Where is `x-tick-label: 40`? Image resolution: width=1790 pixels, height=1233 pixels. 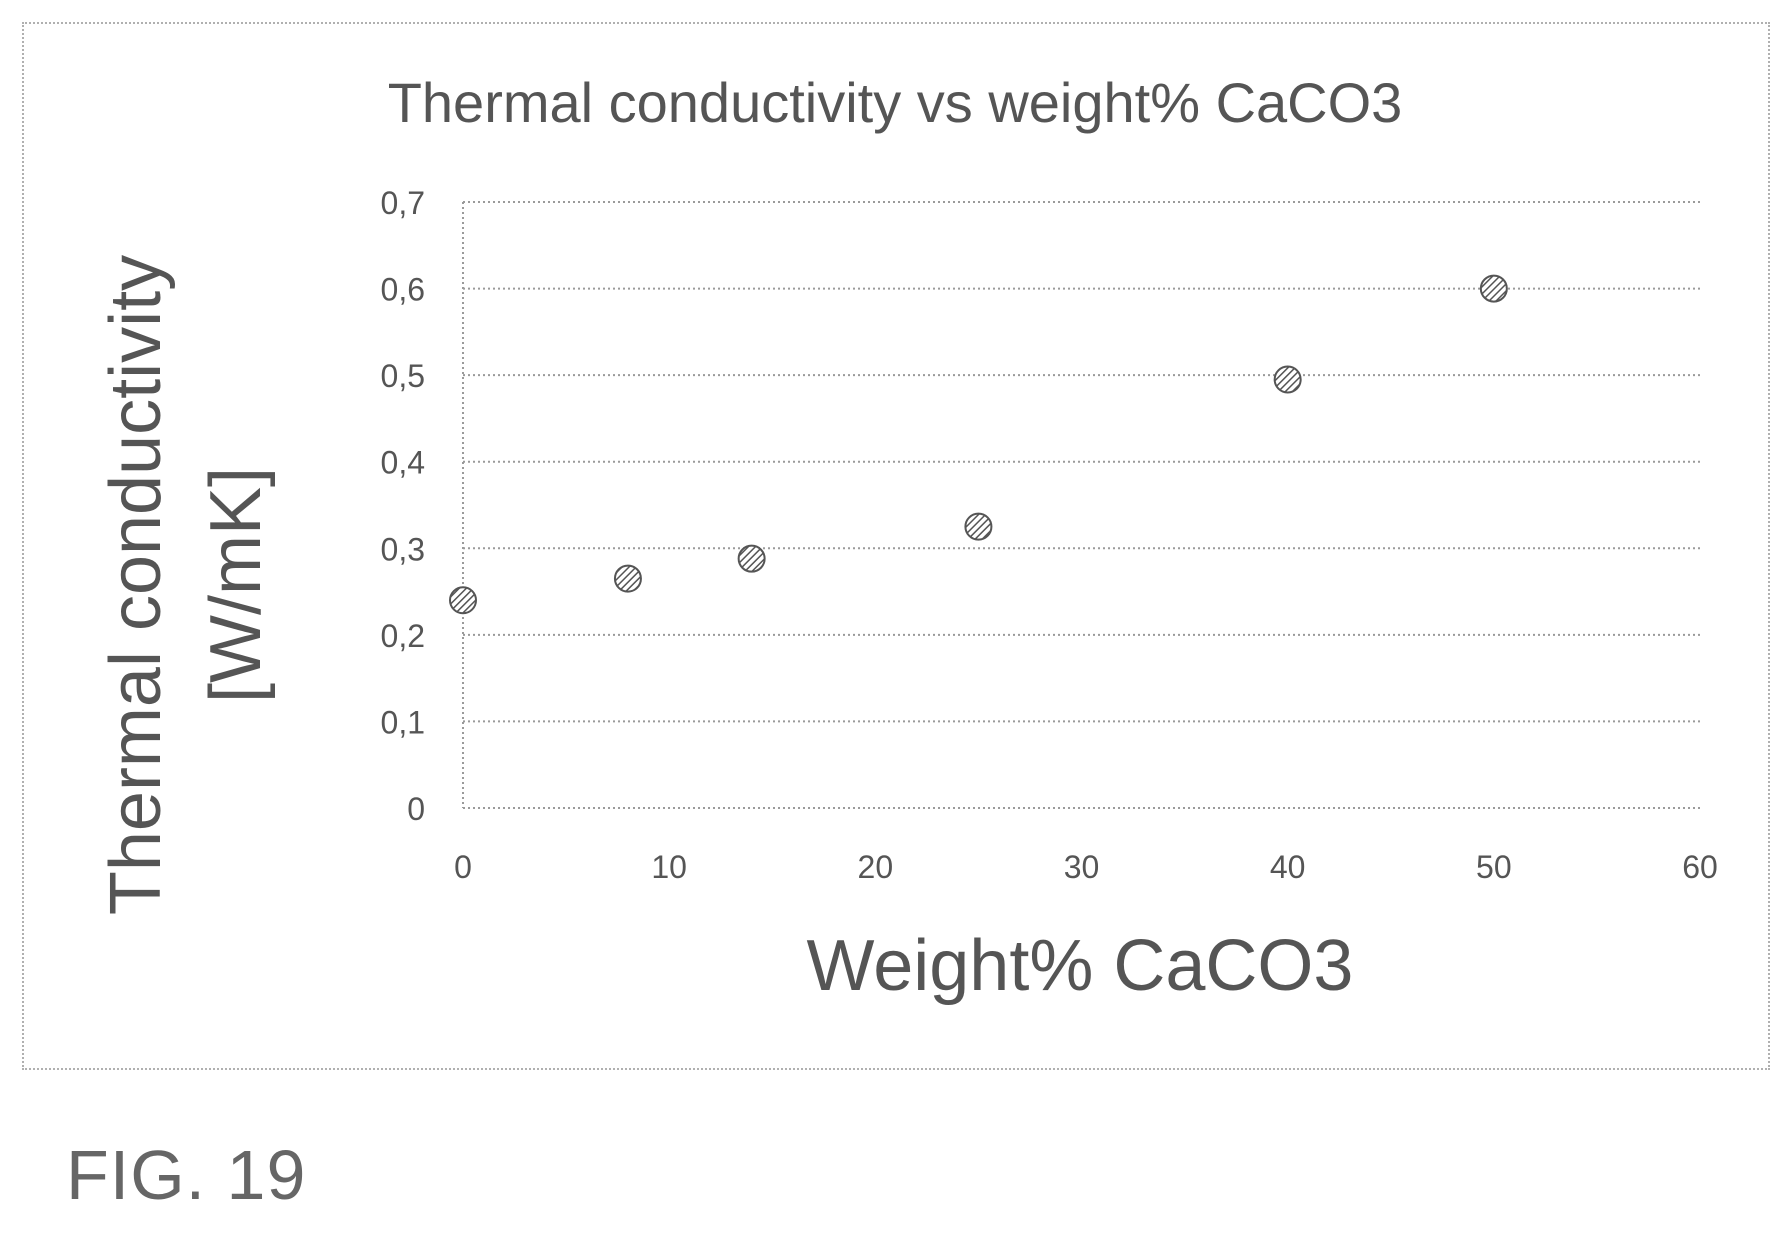 x-tick-label: 40 is located at coordinates (1288, 867).